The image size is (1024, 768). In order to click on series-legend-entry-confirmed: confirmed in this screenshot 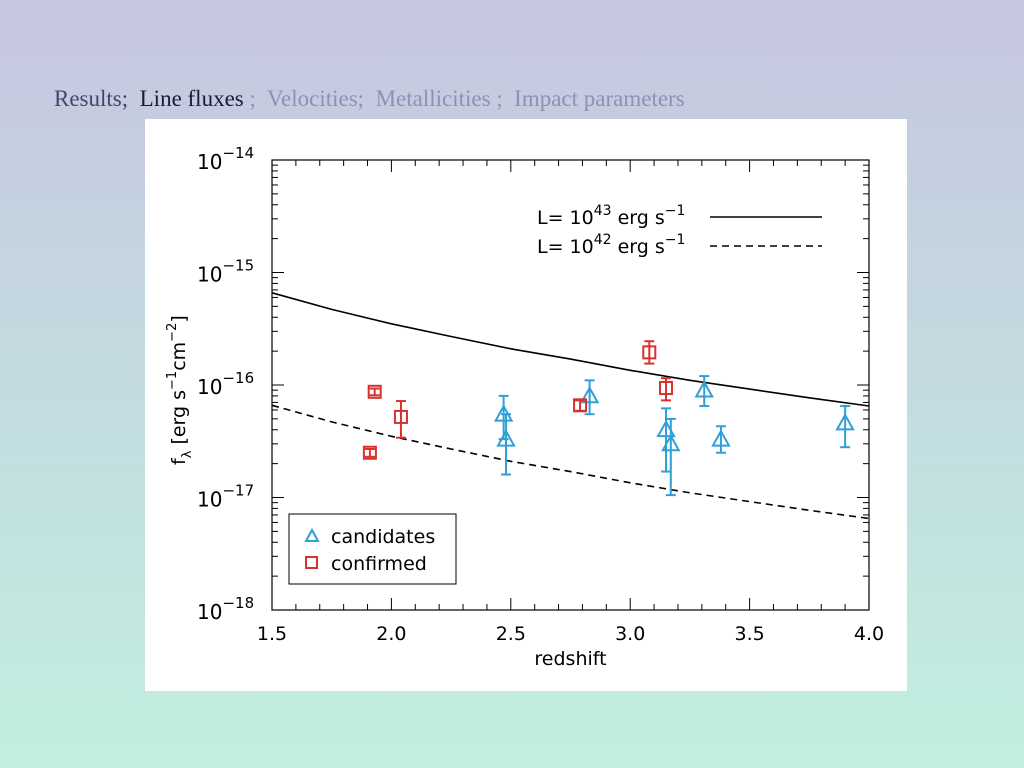, I will do `click(366, 564)`.